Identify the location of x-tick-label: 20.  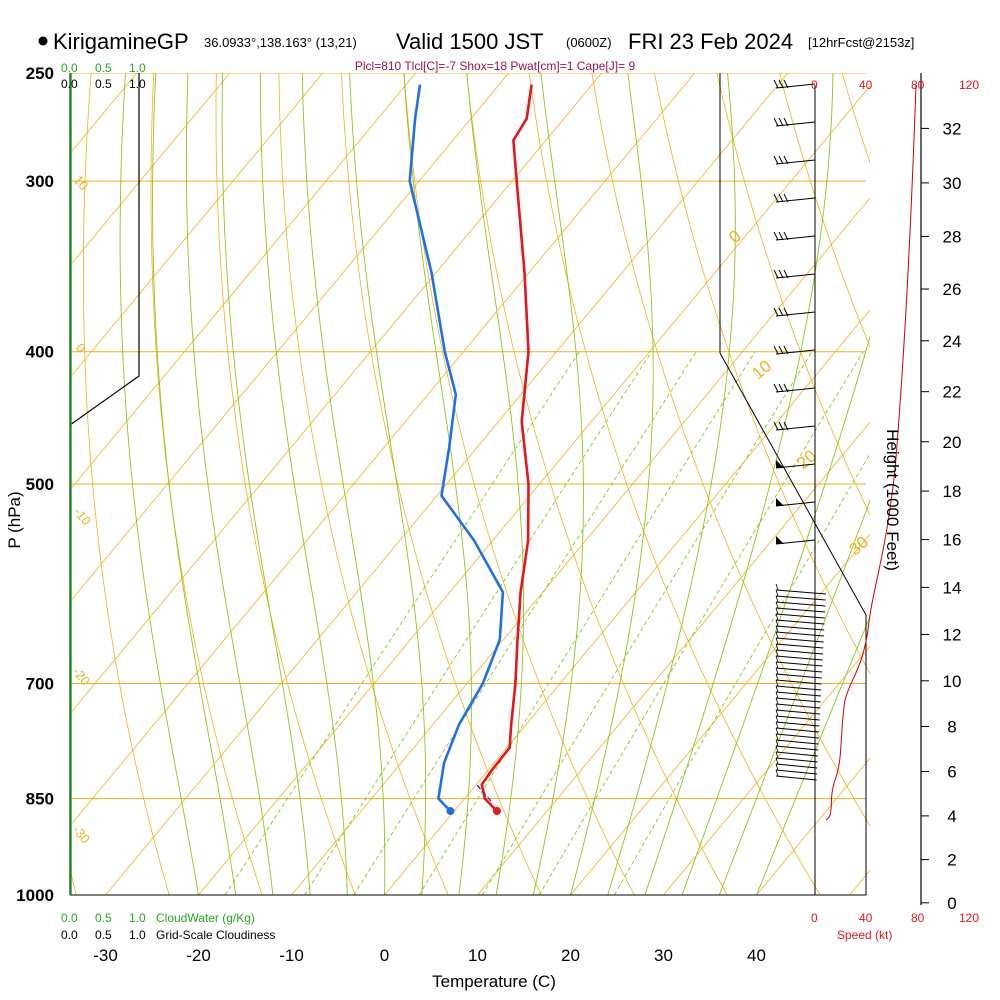
(570, 955).